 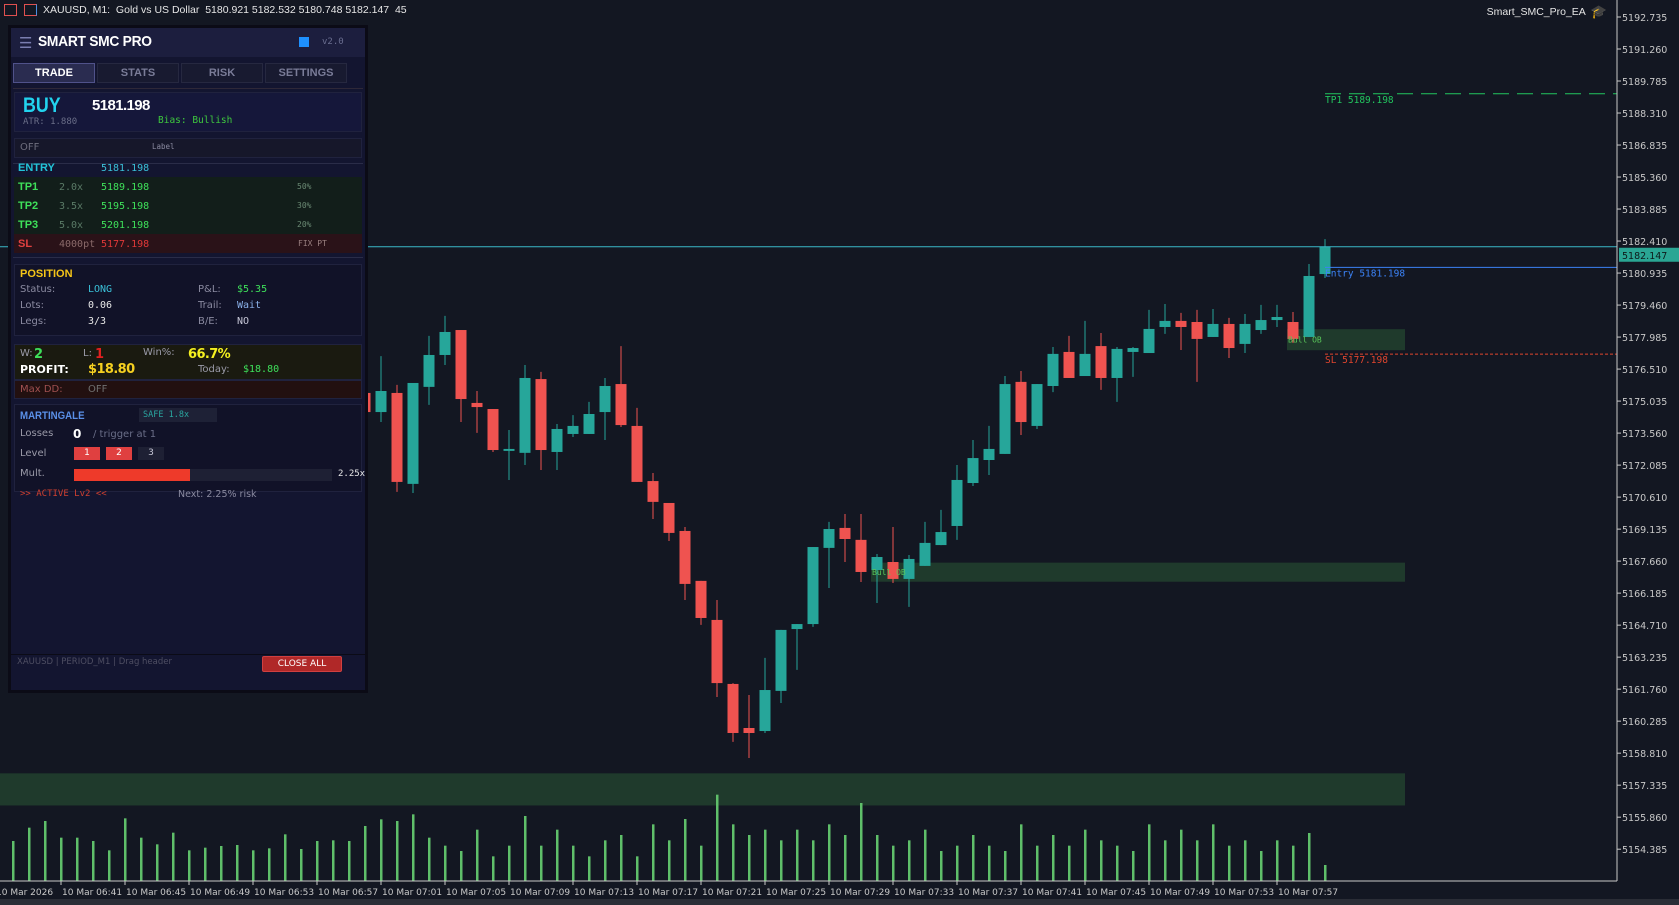 I want to click on price-tick-label: 5183.885, so click(x=1644, y=210).